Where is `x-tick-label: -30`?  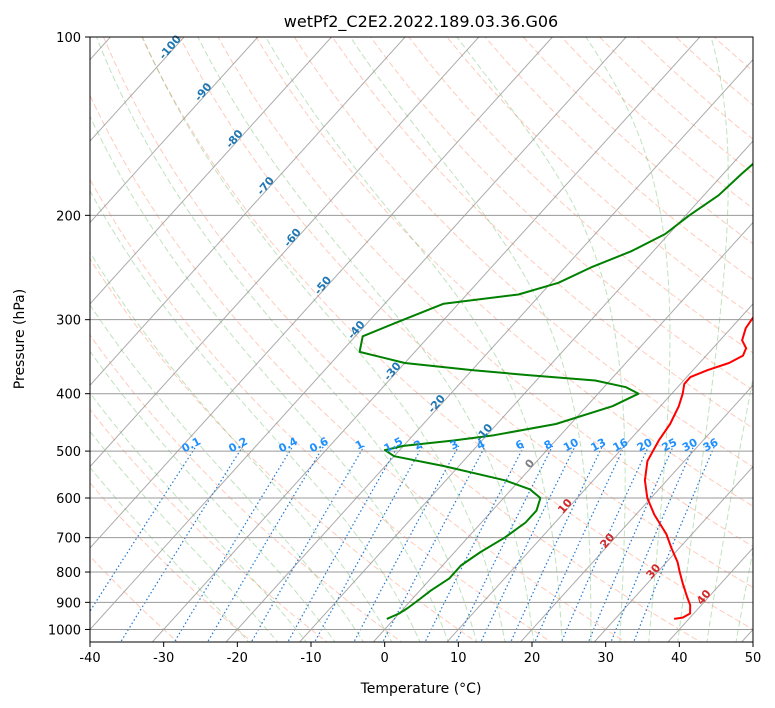
x-tick-label: -30 is located at coordinates (163, 658).